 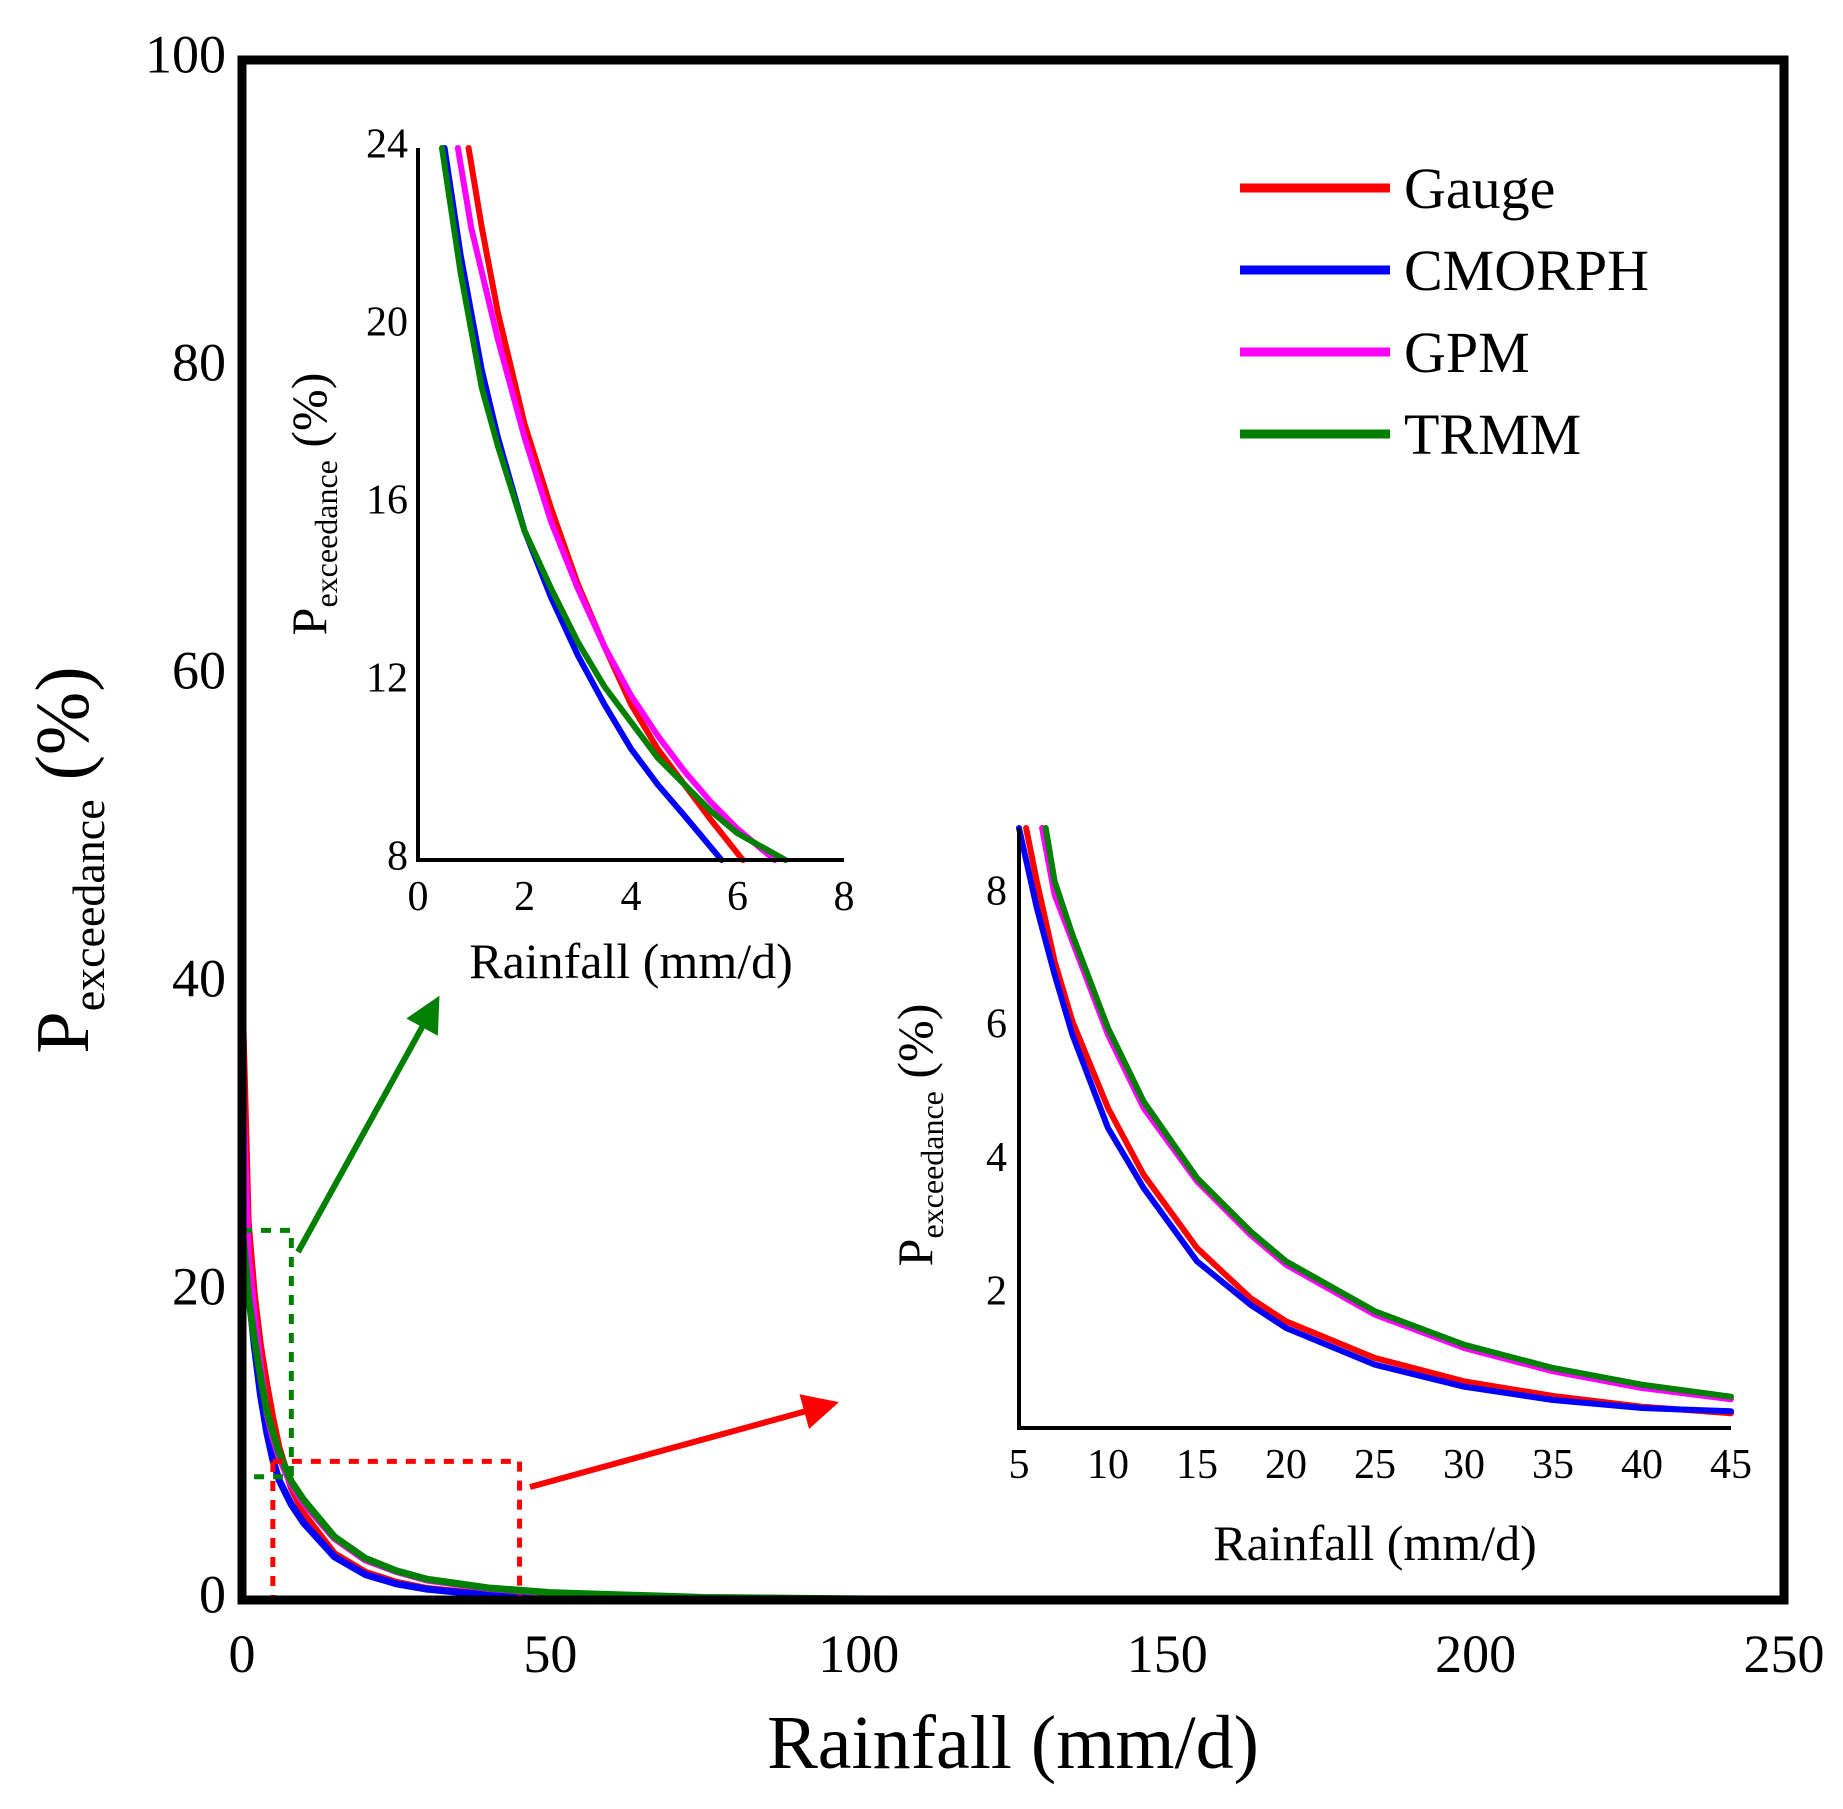 I want to click on inset-upper-series-layer, so click(x=614, y=504).